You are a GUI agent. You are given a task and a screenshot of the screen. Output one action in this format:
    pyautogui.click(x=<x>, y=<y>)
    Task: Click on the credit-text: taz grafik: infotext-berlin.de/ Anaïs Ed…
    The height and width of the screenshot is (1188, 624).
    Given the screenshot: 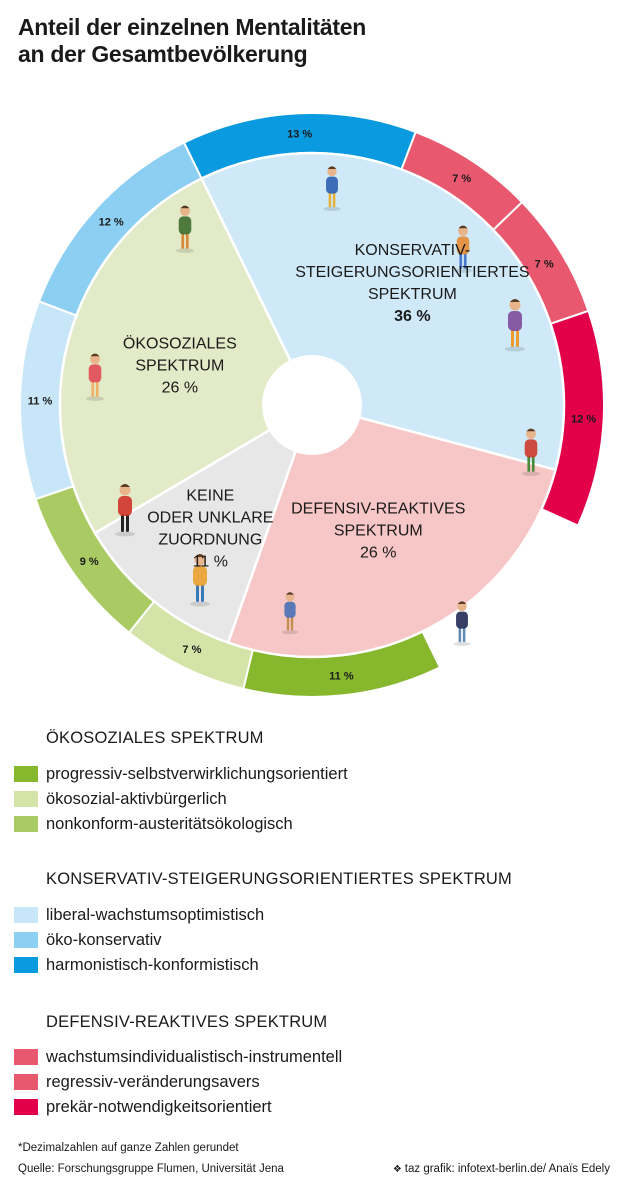 What is the action you would take?
    pyautogui.click(x=507, y=1169)
    